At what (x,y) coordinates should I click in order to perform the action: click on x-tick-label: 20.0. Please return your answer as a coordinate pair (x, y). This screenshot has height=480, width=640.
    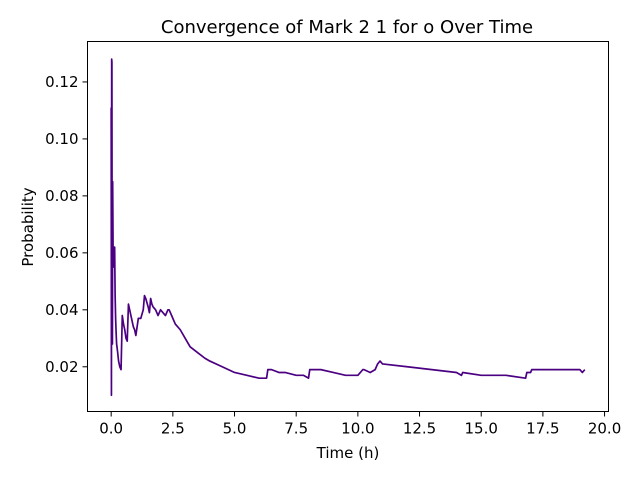
    Looking at the image, I should click on (604, 429).